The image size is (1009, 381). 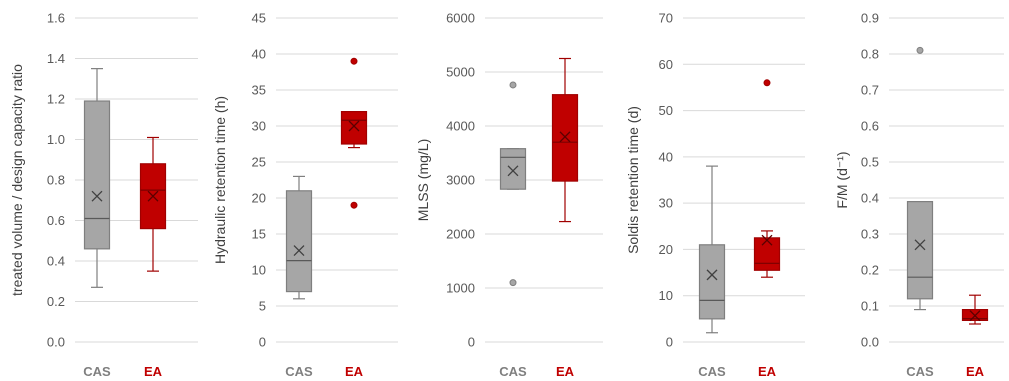 What do you see at coordinates (259, 90) in the screenshot?
I see `y-tick-label: 35` at bounding box center [259, 90].